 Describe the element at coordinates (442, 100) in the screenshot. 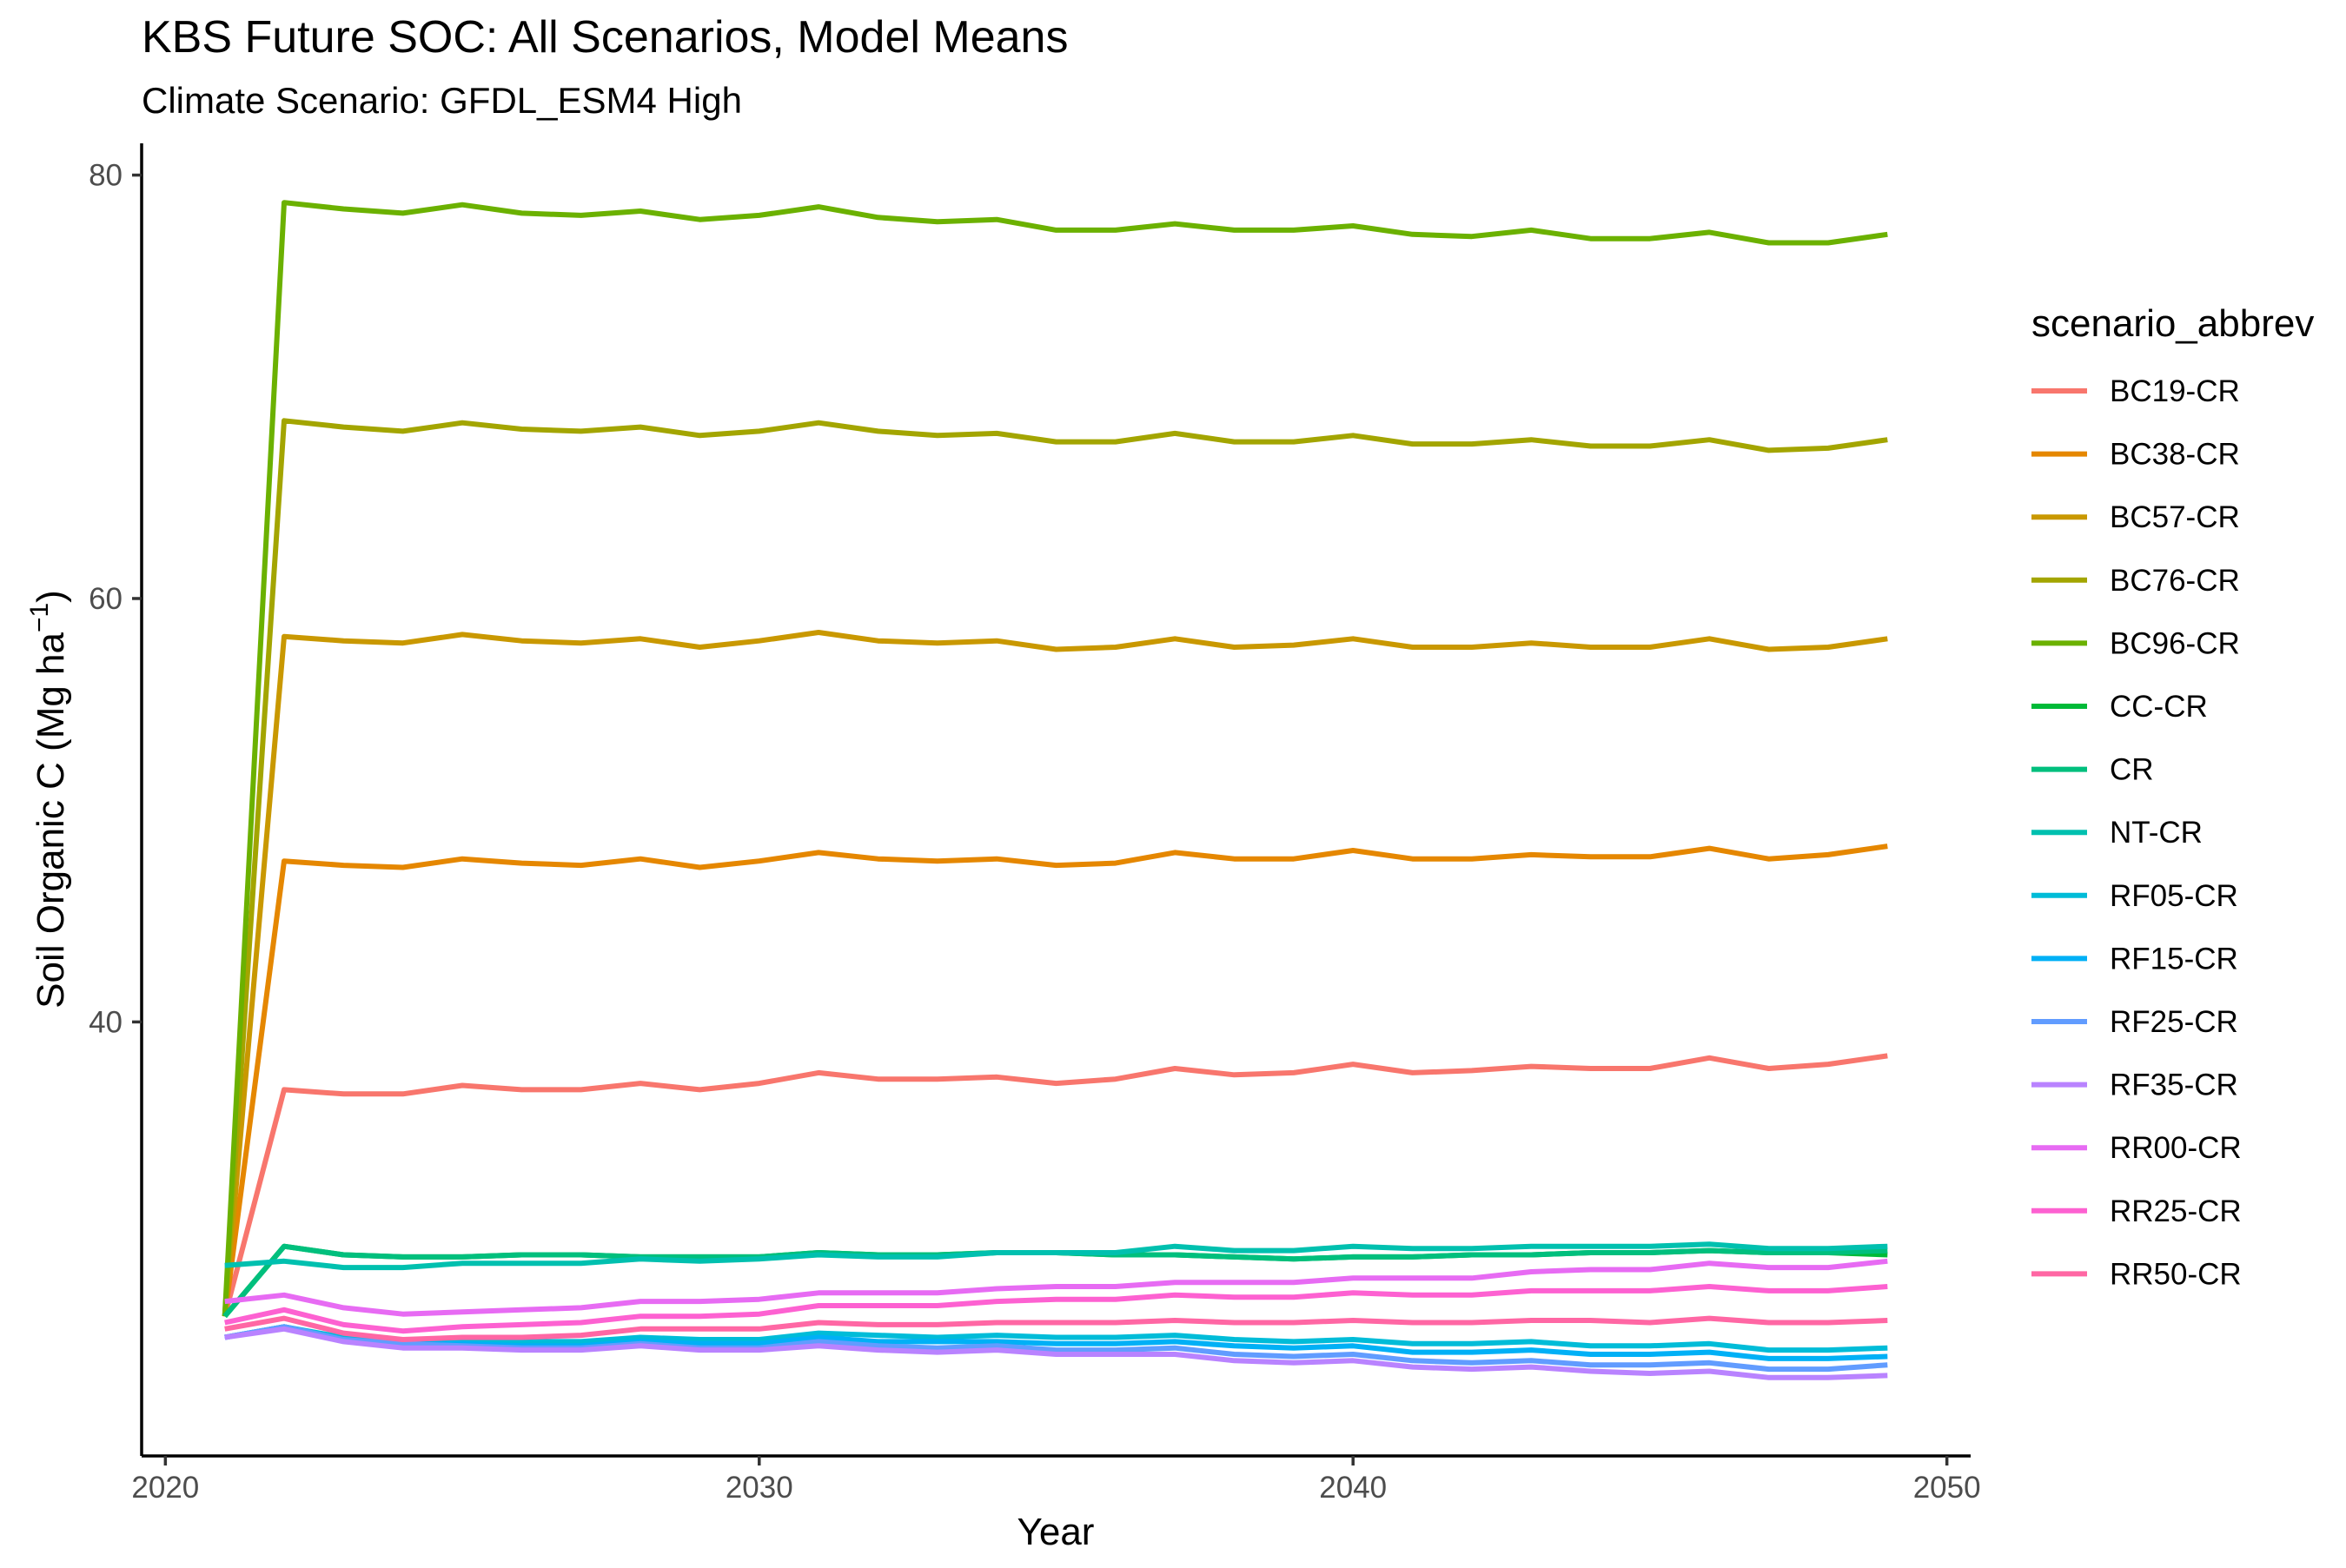

I see `chart-subtitle: Climate Scenario: GFDL_ESM4 High` at that location.